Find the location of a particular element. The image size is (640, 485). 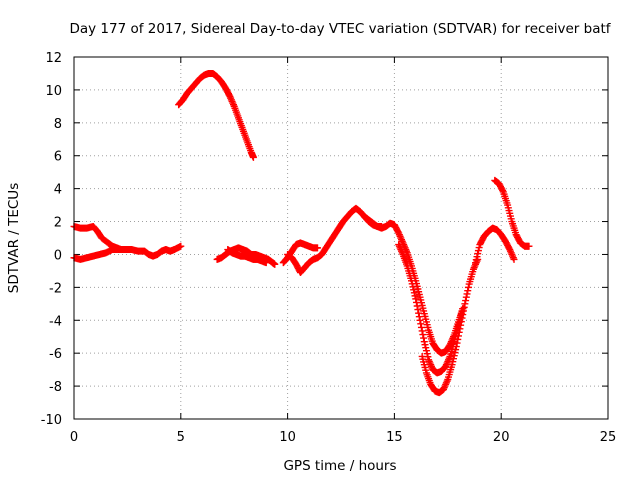

y-tick-label: -6 is located at coordinates (55, 354).